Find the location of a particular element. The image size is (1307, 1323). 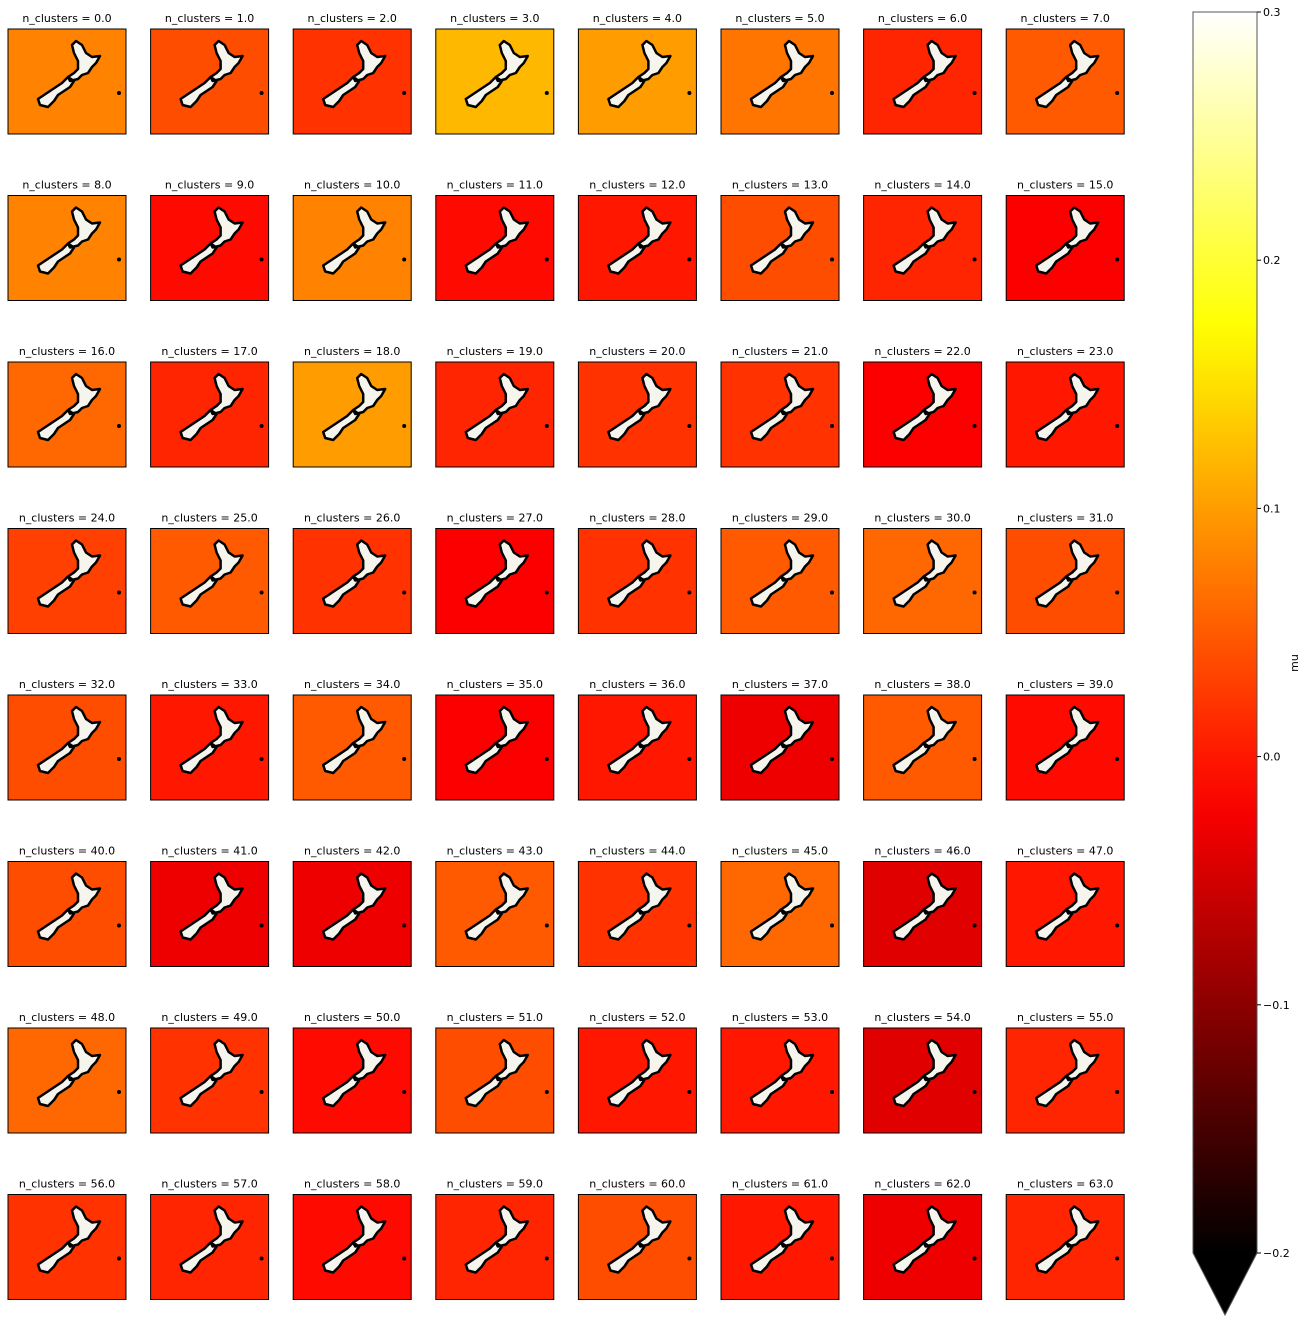

panel-title: n_clusters = 42.0 is located at coordinates (352, 851).